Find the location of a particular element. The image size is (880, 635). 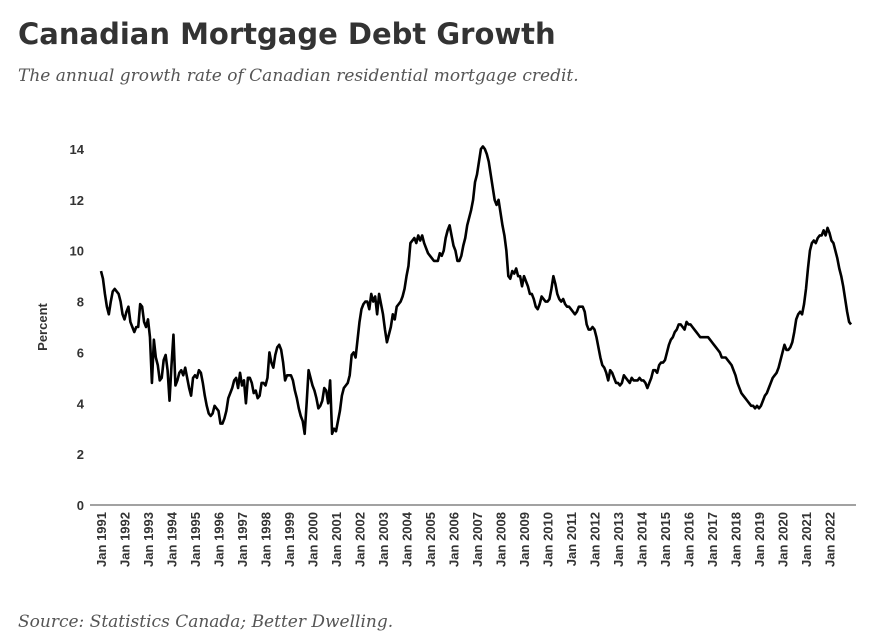

y-tick-label: 8 is located at coordinates (80, 302).